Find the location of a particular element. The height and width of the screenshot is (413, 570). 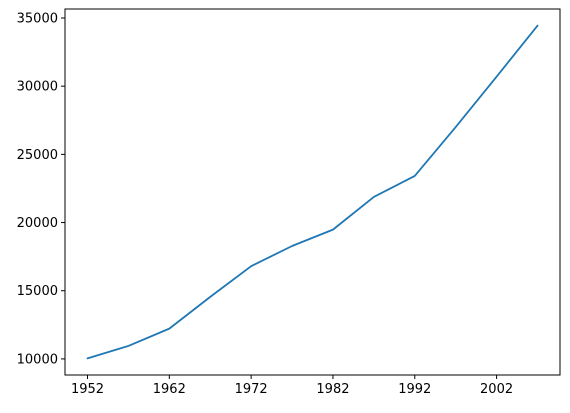

y-tick-label-5: 35000 is located at coordinates (37, 19).